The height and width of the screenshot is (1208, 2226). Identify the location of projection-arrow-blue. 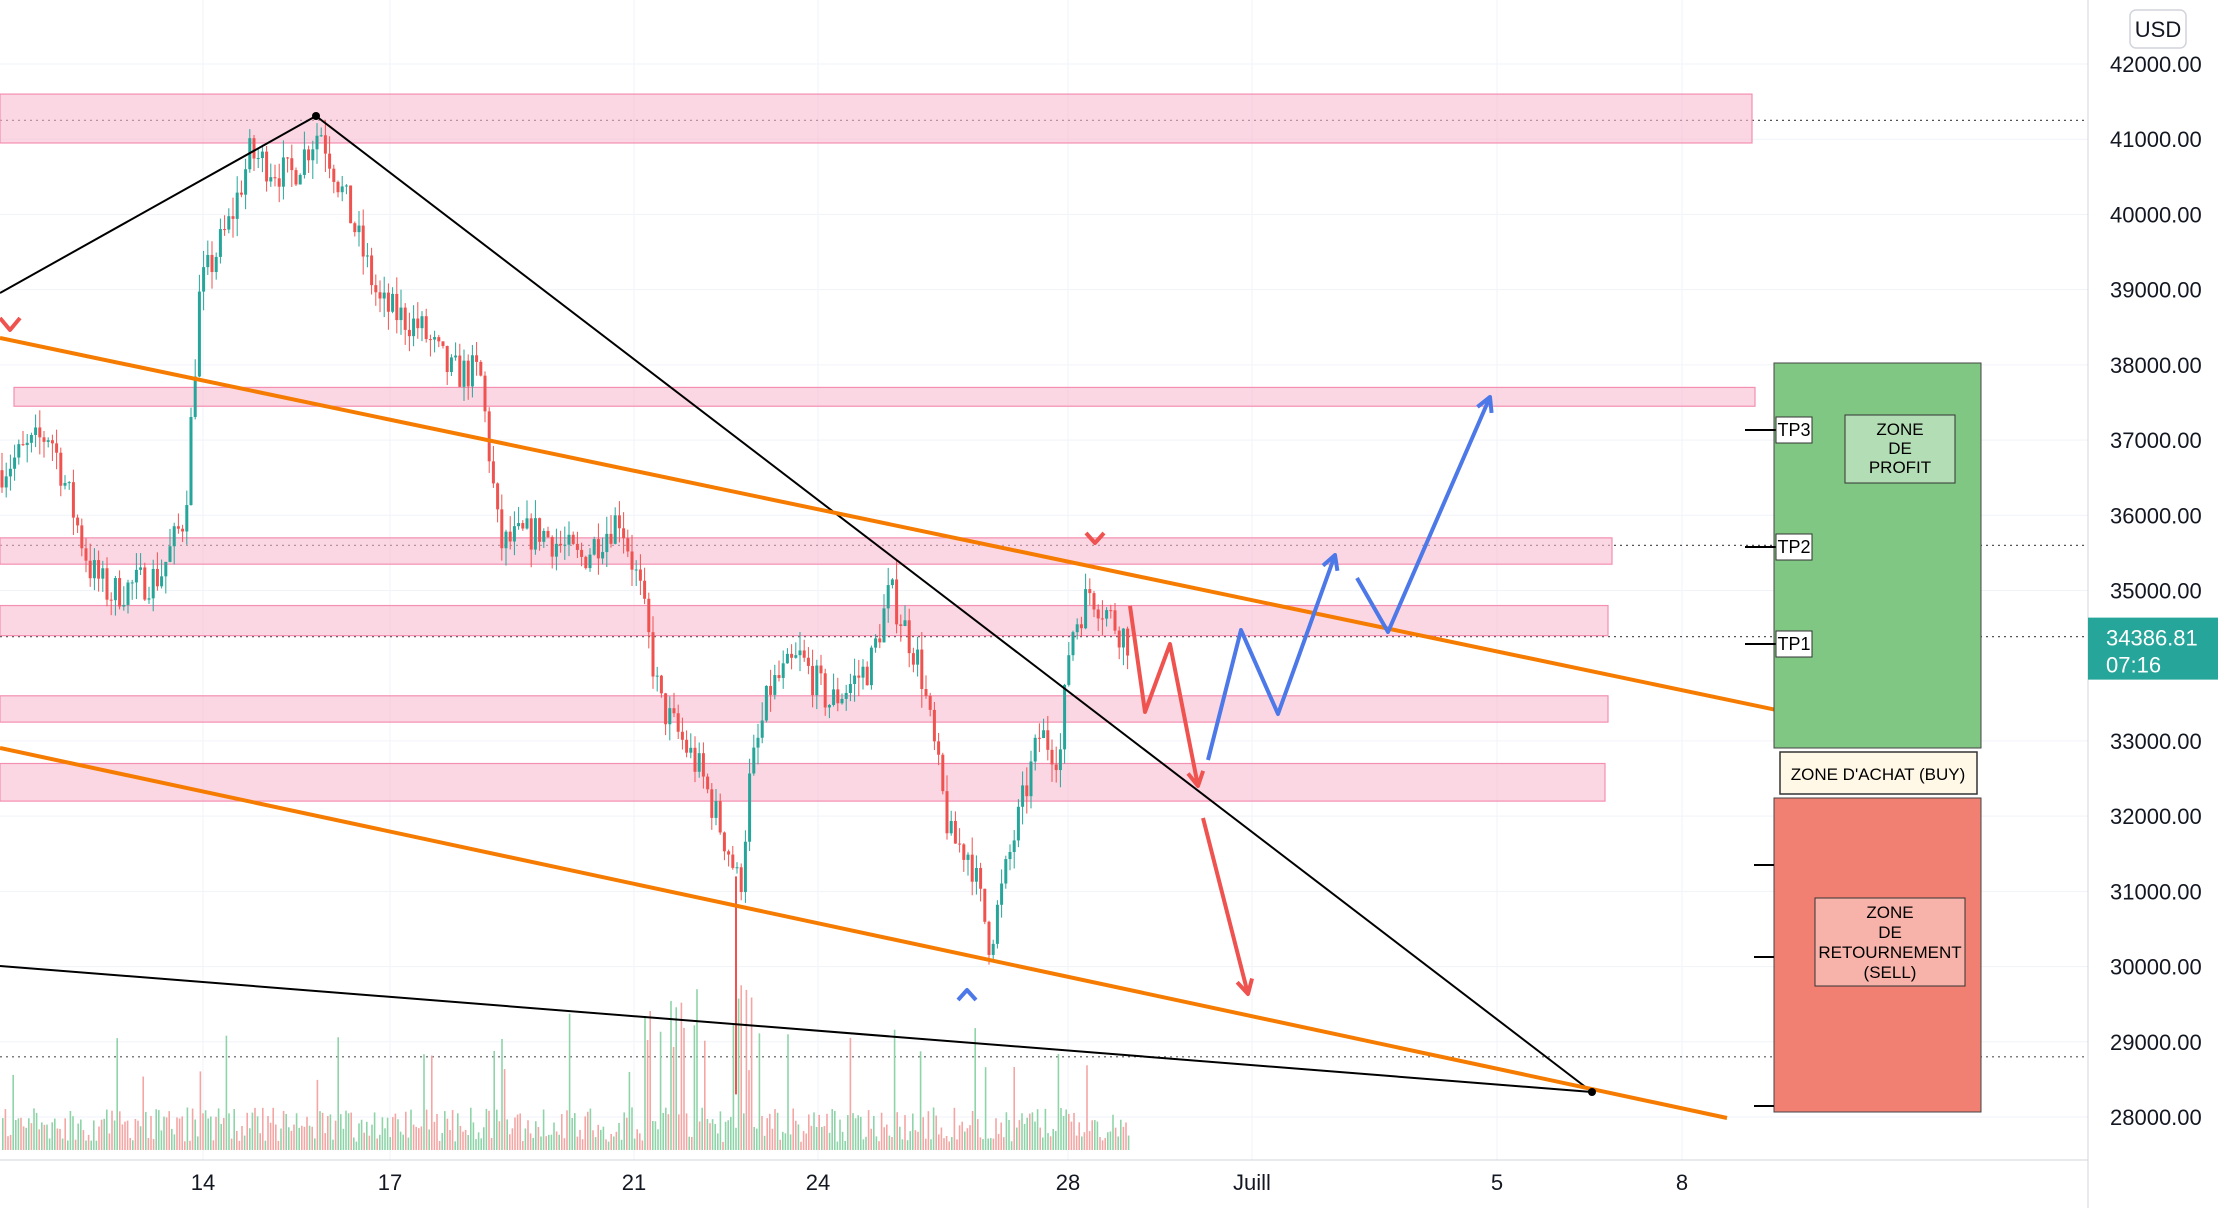
(1423, 515).